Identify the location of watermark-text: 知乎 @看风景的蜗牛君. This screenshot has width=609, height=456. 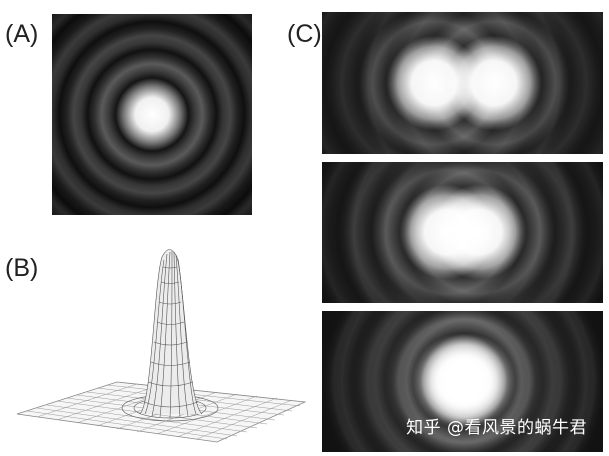
(496, 428).